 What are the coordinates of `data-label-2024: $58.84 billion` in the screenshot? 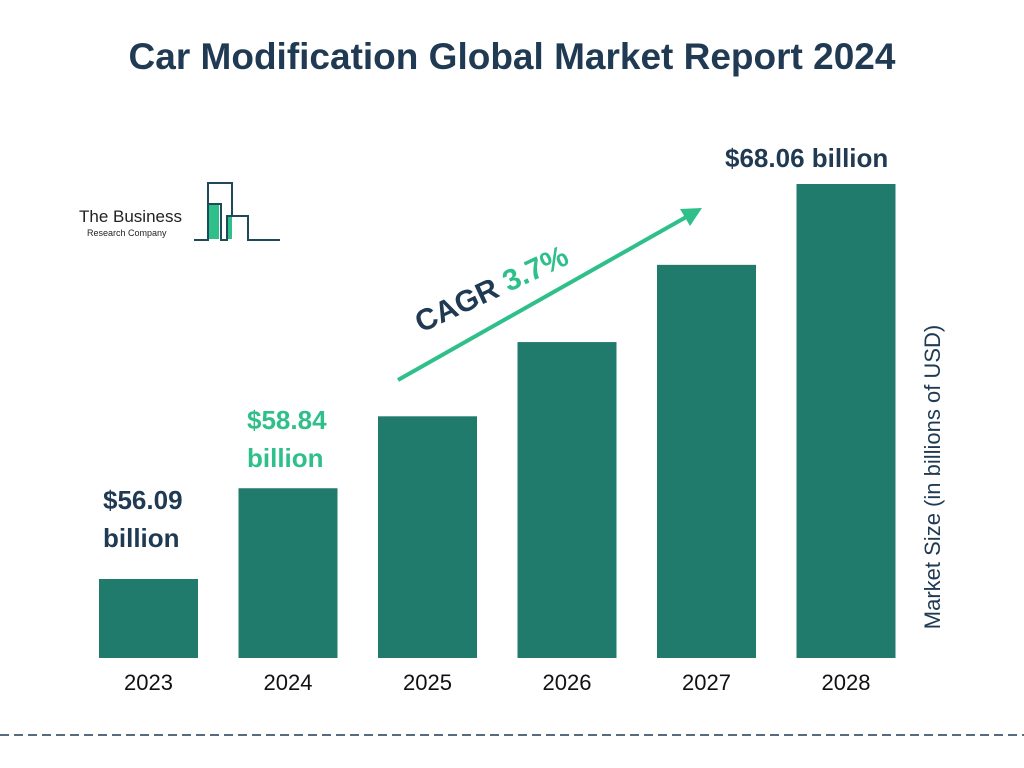 It's located at (287, 439).